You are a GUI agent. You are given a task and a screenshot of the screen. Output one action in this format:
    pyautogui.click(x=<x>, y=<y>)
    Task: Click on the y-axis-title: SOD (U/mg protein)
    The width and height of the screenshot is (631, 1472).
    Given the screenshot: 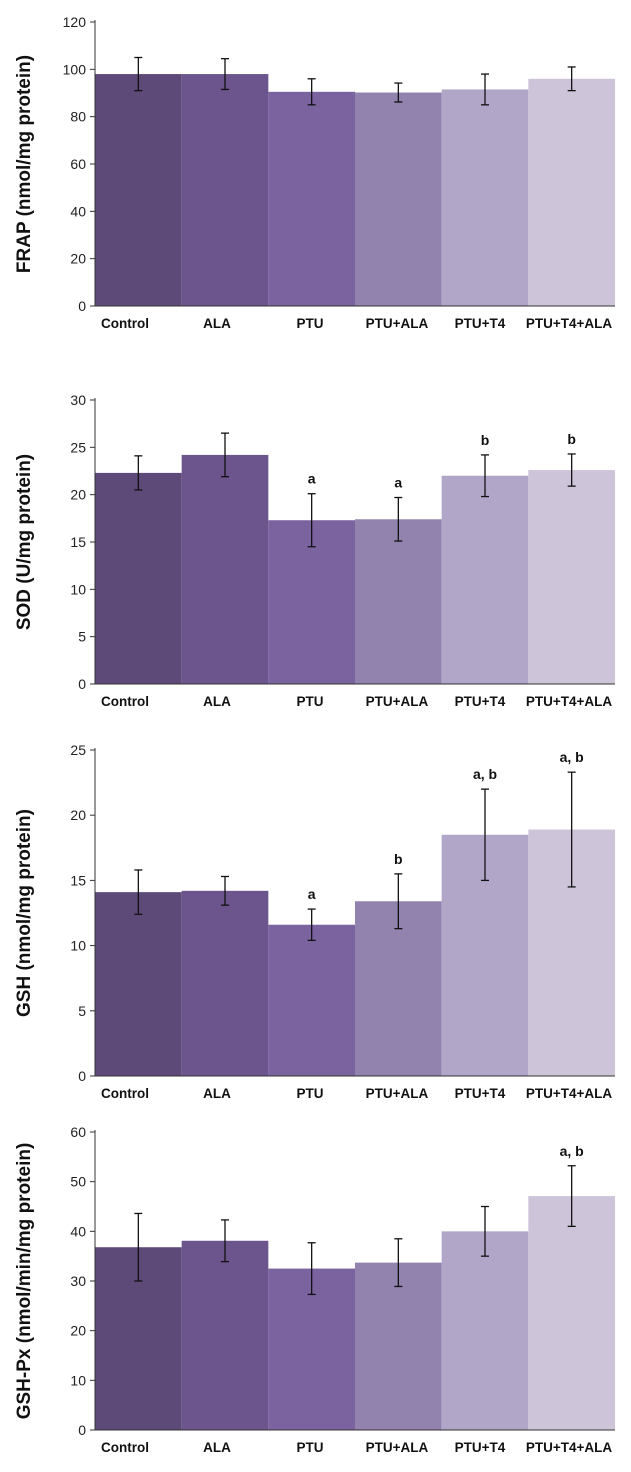 What is the action you would take?
    pyautogui.click(x=24, y=542)
    